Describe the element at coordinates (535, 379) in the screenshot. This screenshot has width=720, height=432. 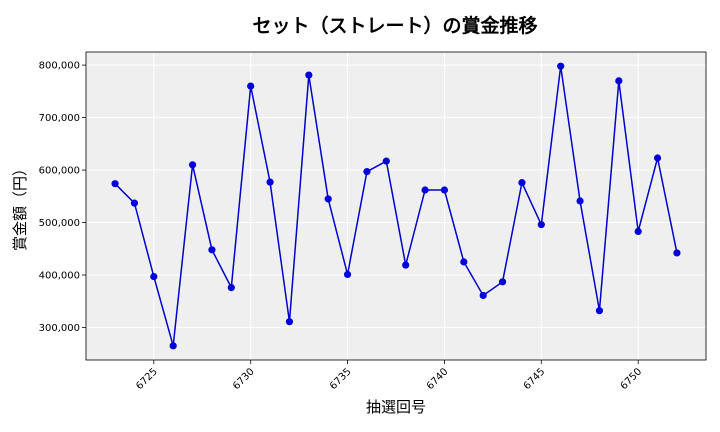
I see `x-tick-label: 6745` at that location.